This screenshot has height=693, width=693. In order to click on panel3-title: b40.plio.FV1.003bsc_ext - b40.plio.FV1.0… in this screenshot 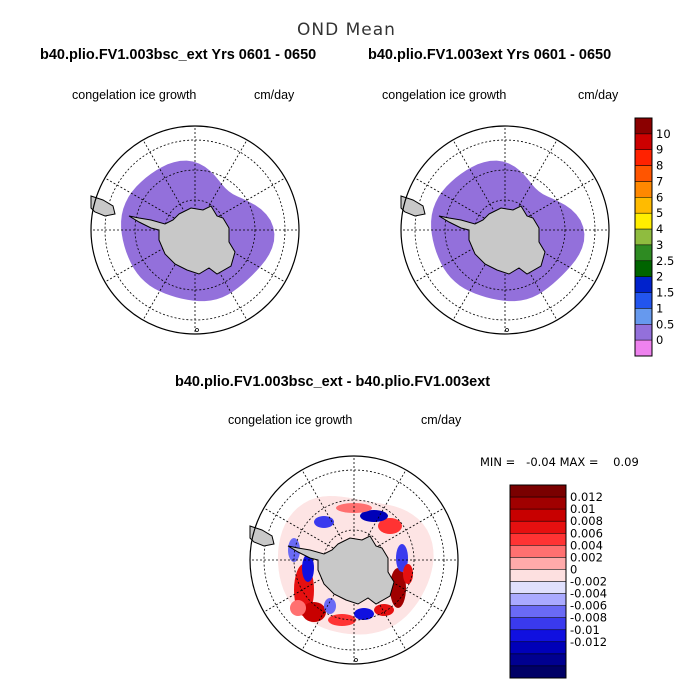, I will do `click(333, 382)`.